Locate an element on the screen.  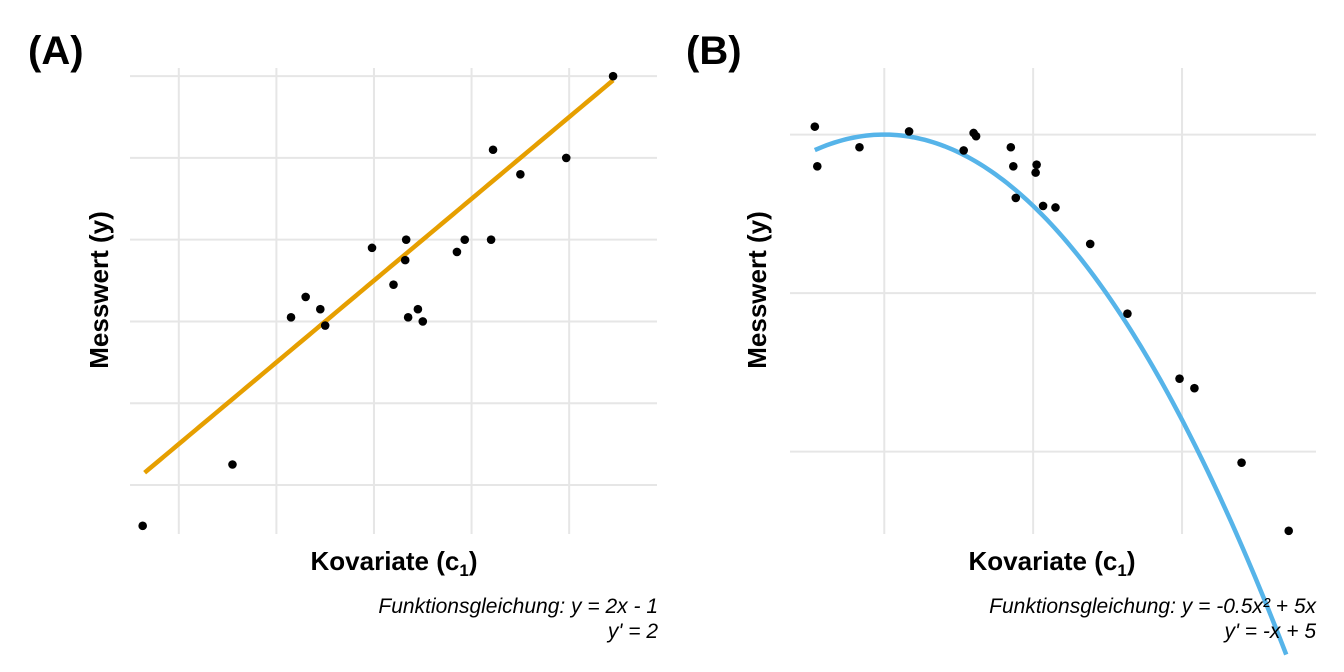
panel-b-xlabel-end: ) is located at coordinates (1131, 561).